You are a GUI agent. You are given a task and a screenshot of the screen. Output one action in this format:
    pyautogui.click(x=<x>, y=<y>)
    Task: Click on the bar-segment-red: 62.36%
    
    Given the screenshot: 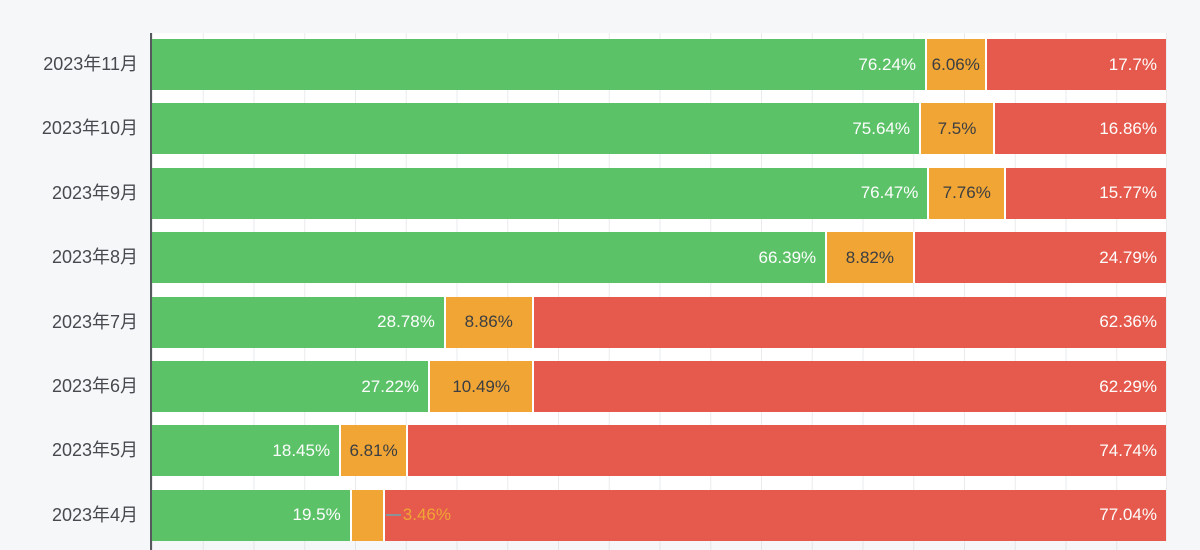 What is the action you would take?
    pyautogui.click(x=849, y=322)
    